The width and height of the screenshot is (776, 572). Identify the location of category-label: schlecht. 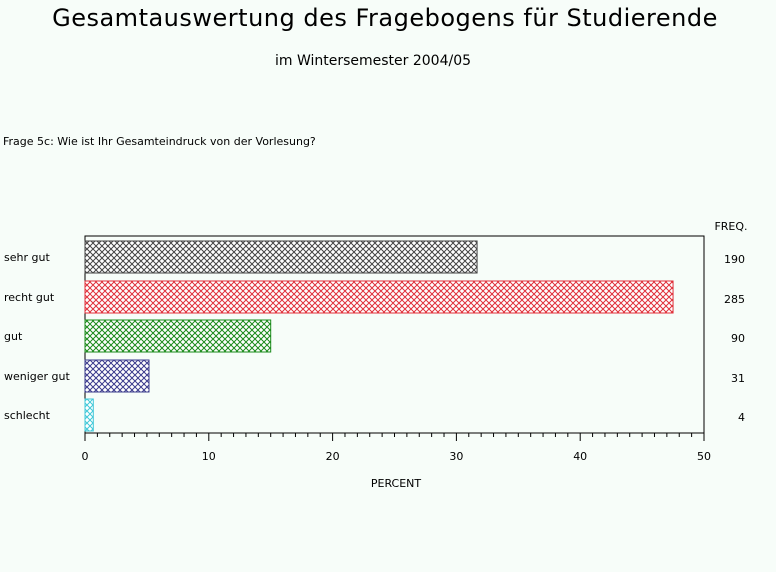
(27, 415).